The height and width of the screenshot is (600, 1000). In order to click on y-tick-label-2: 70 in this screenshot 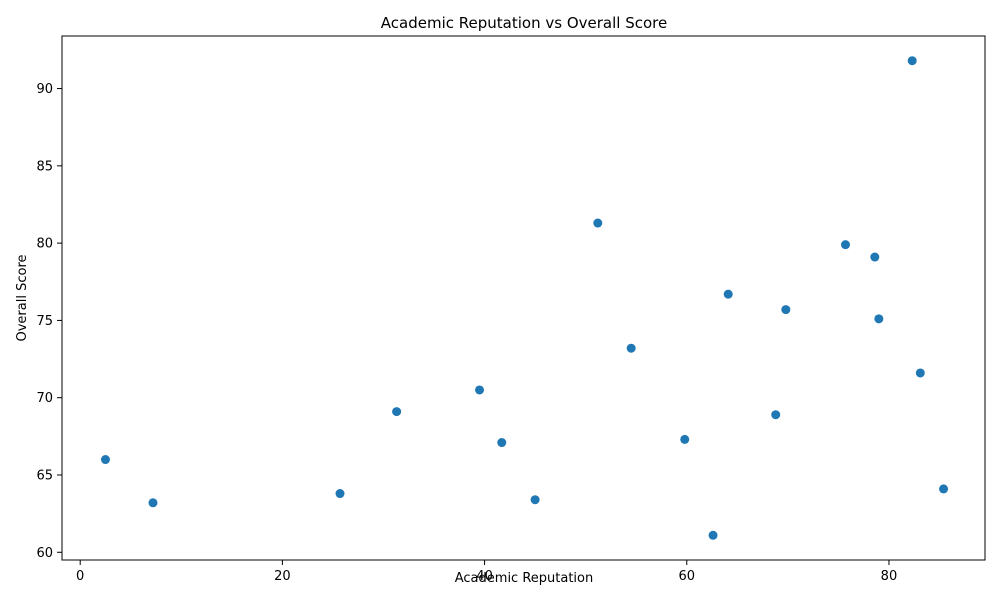, I will do `click(44, 398)`.